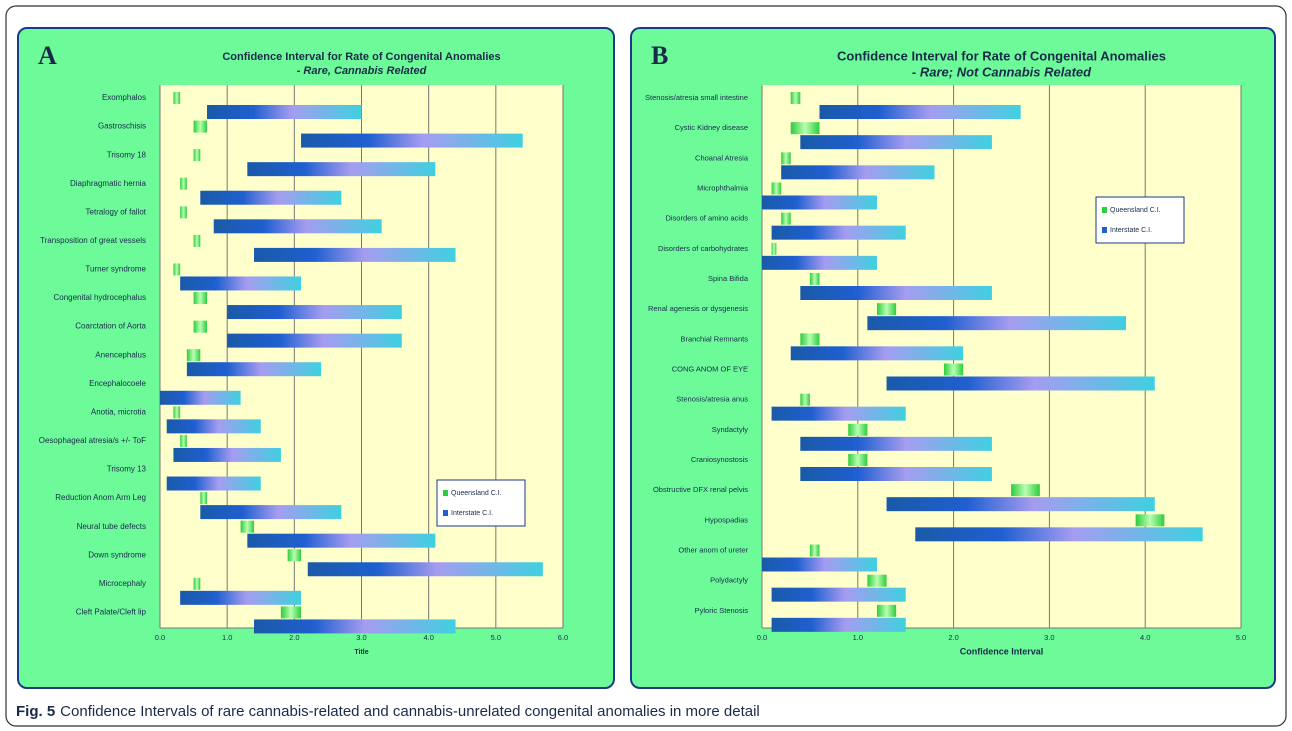 The width and height of the screenshot is (1292, 731). What do you see at coordinates (1002, 651) in the screenshot?
I see `x-axis-label: Confidence Interval` at bounding box center [1002, 651].